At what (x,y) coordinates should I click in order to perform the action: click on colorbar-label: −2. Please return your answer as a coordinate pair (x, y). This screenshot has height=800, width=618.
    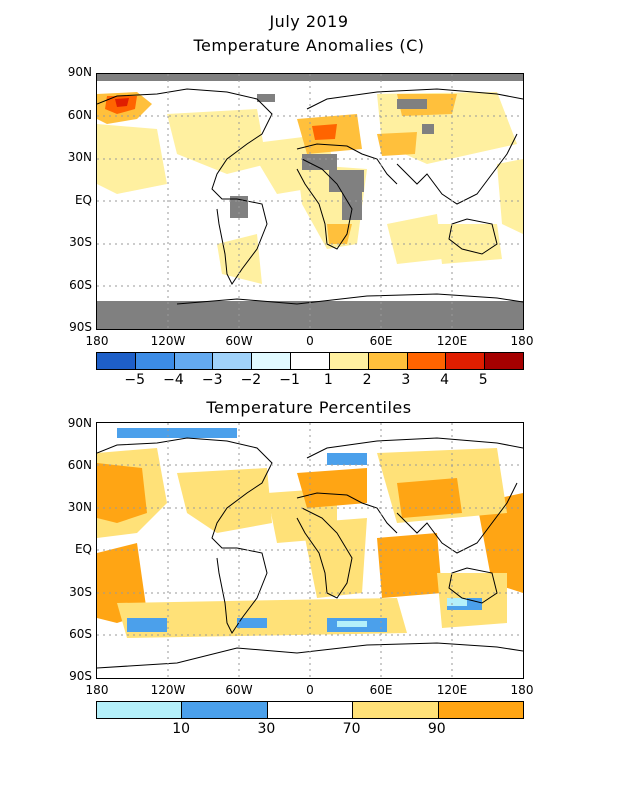
    Looking at the image, I should click on (251, 380).